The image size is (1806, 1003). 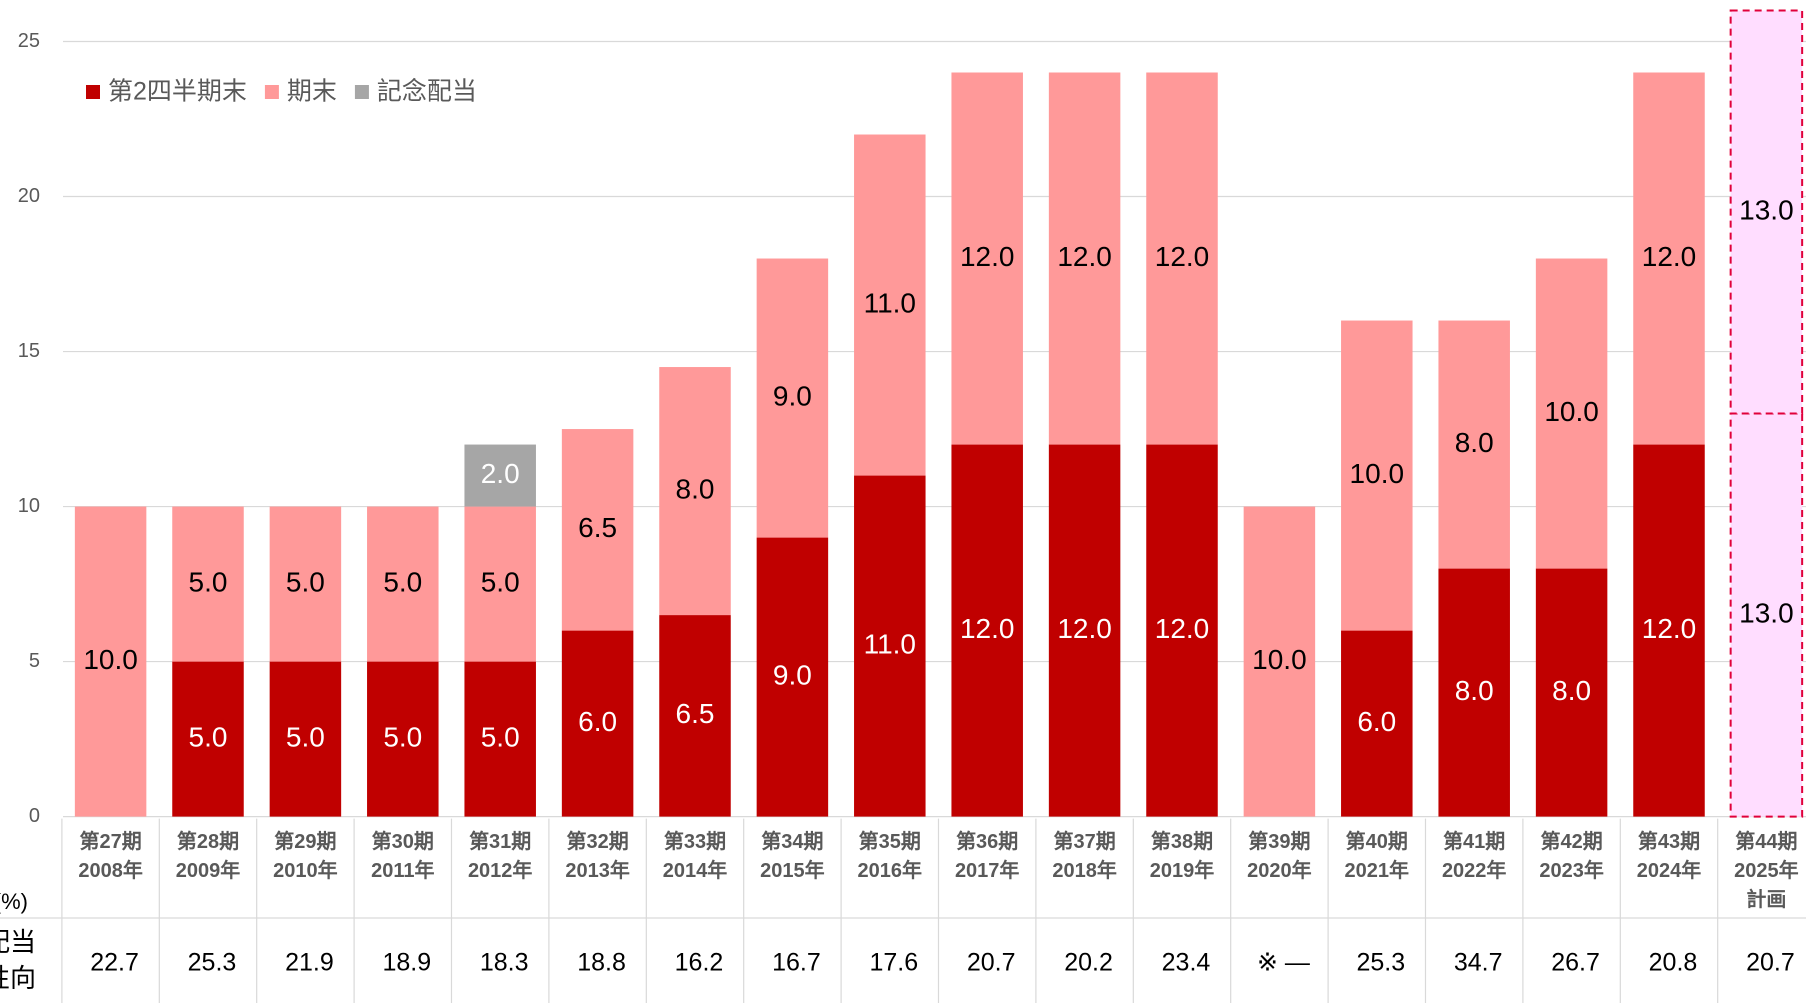 What do you see at coordinates (1283, 963) in the screenshot?
I see `table-value: ※ —` at bounding box center [1283, 963].